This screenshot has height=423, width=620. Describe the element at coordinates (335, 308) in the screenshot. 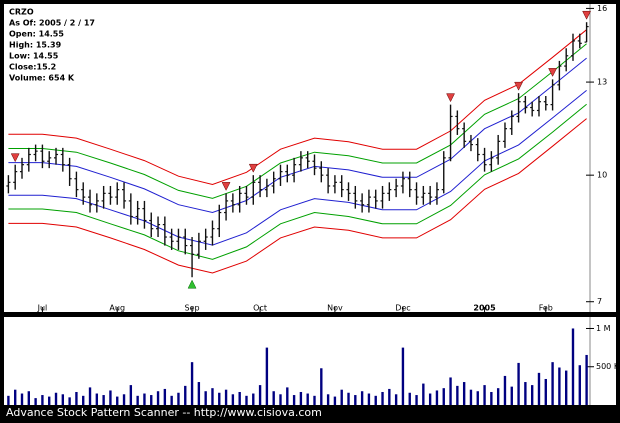

I see `x-tick-label: Nov` at that location.